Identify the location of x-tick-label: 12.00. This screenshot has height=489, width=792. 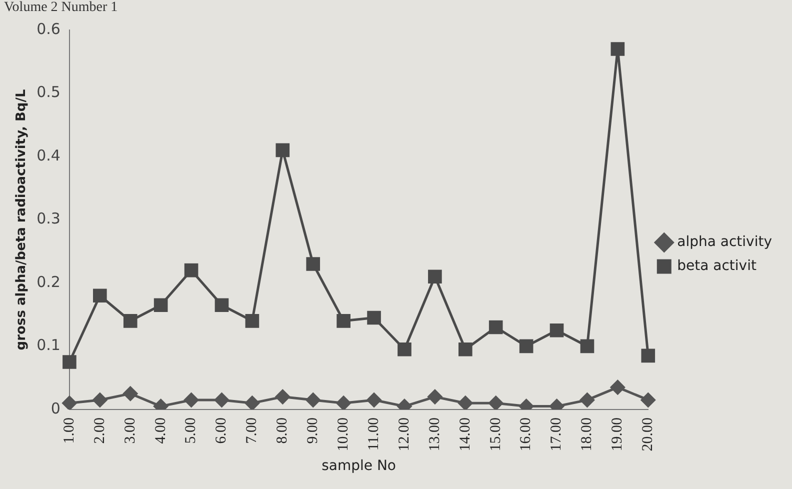
(404, 434).